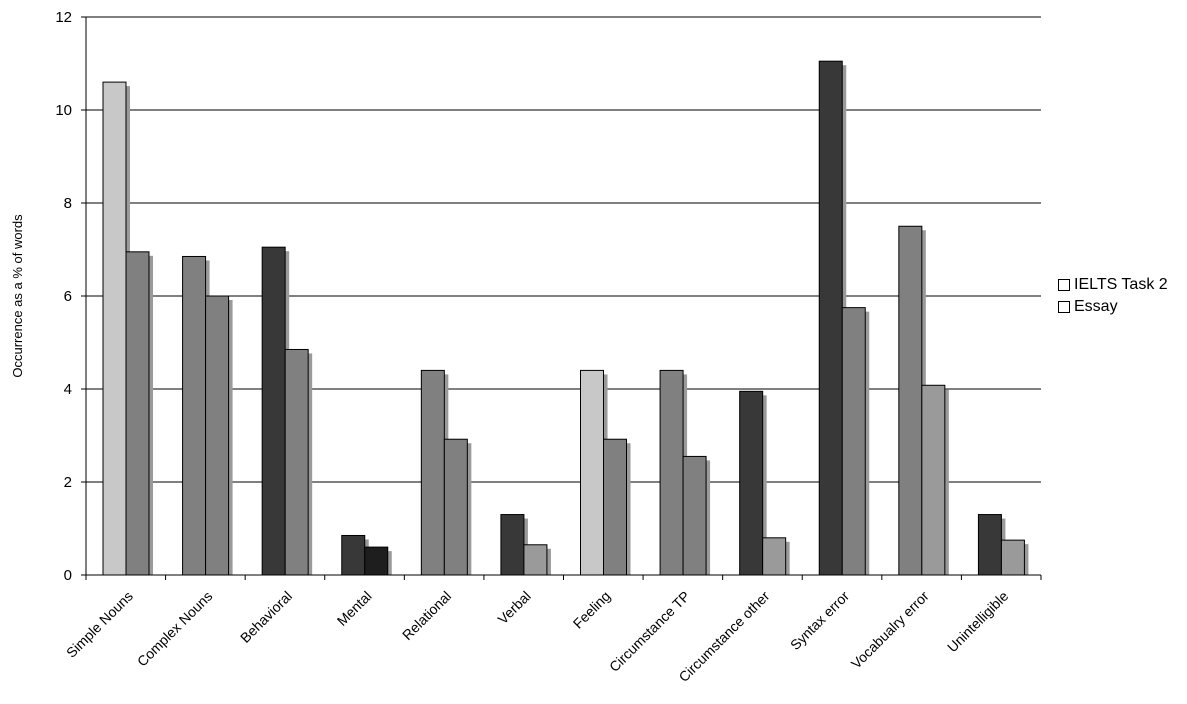 The image size is (1187, 704). What do you see at coordinates (99, 624) in the screenshot?
I see `x-tick-label: Simple Nouns` at bounding box center [99, 624].